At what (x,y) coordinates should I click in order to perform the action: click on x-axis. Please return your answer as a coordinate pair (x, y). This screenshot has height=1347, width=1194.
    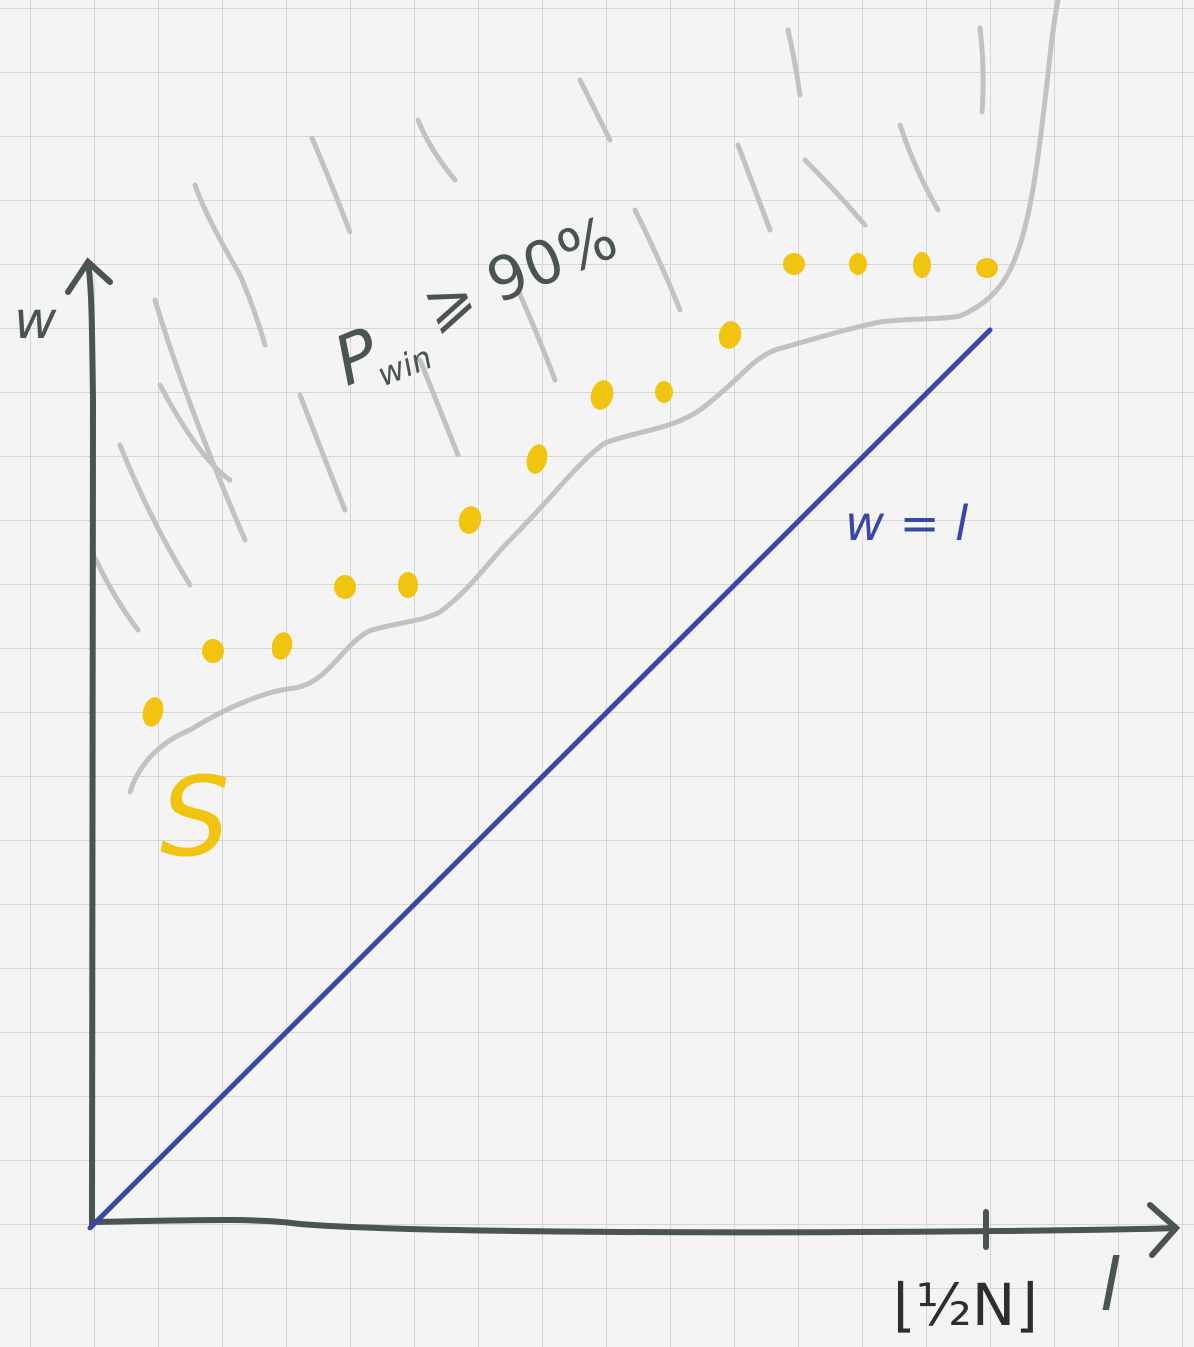
    Looking at the image, I should click on (633, 1226).